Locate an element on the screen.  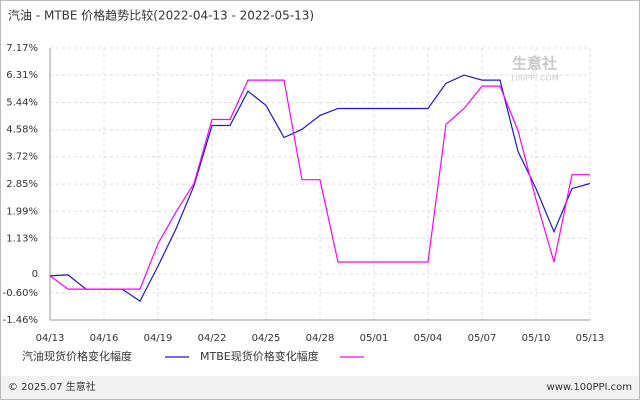
y-tick-label: 3.72% is located at coordinates (22, 157).